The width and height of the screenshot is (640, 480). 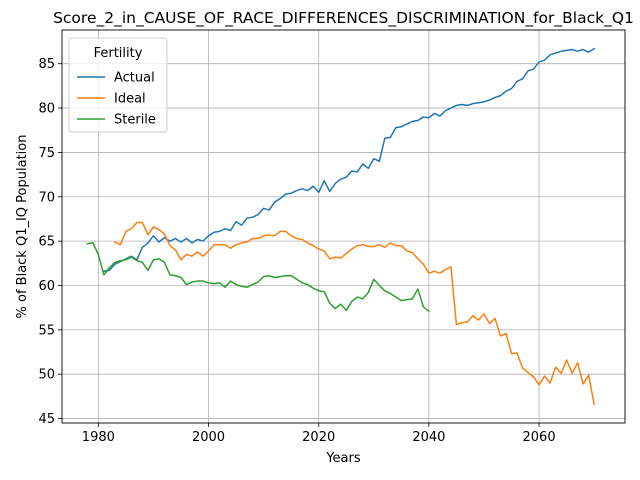 What do you see at coordinates (130, 99) in the screenshot?
I see `legend-label-ideal: Ideal` at bounding box center [130, 99].